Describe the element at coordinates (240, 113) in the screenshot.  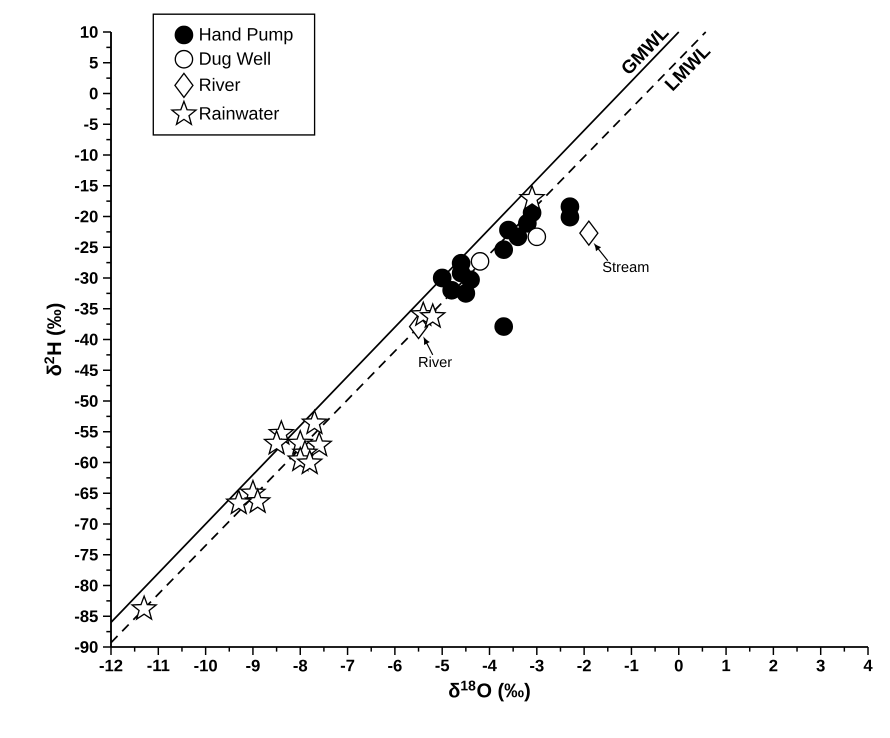
I see `legend-label: Rainwater` at that location.